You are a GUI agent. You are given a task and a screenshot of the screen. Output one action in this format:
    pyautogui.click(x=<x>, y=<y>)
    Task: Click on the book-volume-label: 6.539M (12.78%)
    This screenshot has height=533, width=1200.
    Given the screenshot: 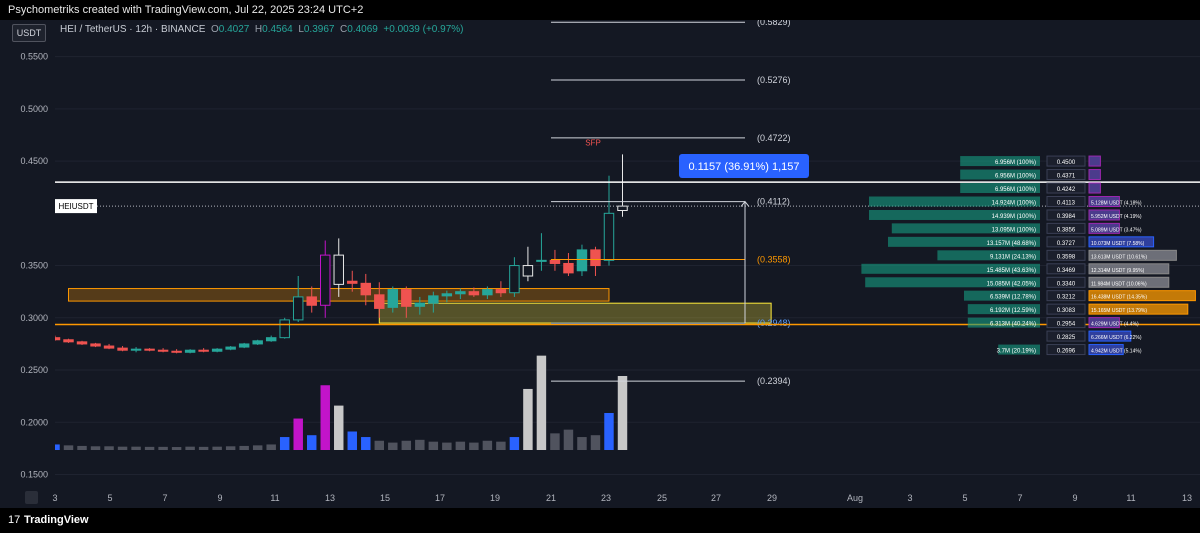 What is the action you would take?
    pyautogui.click(x=1013, y=298)
    